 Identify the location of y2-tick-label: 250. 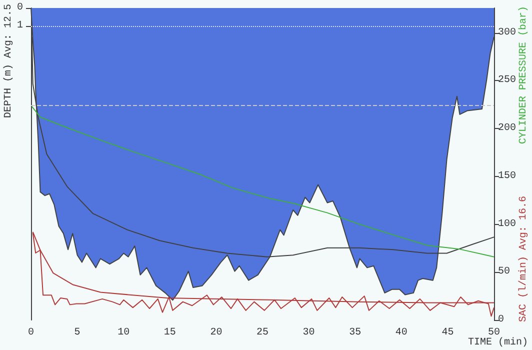
(507, 80).